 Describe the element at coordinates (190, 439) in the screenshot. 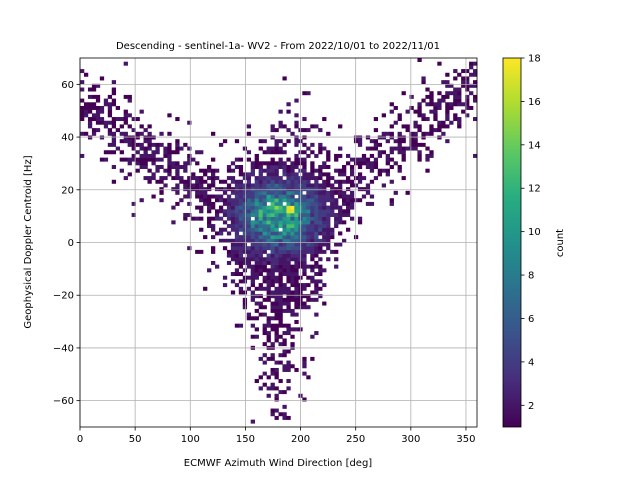

I see `x-tick-label: 100` at that location.